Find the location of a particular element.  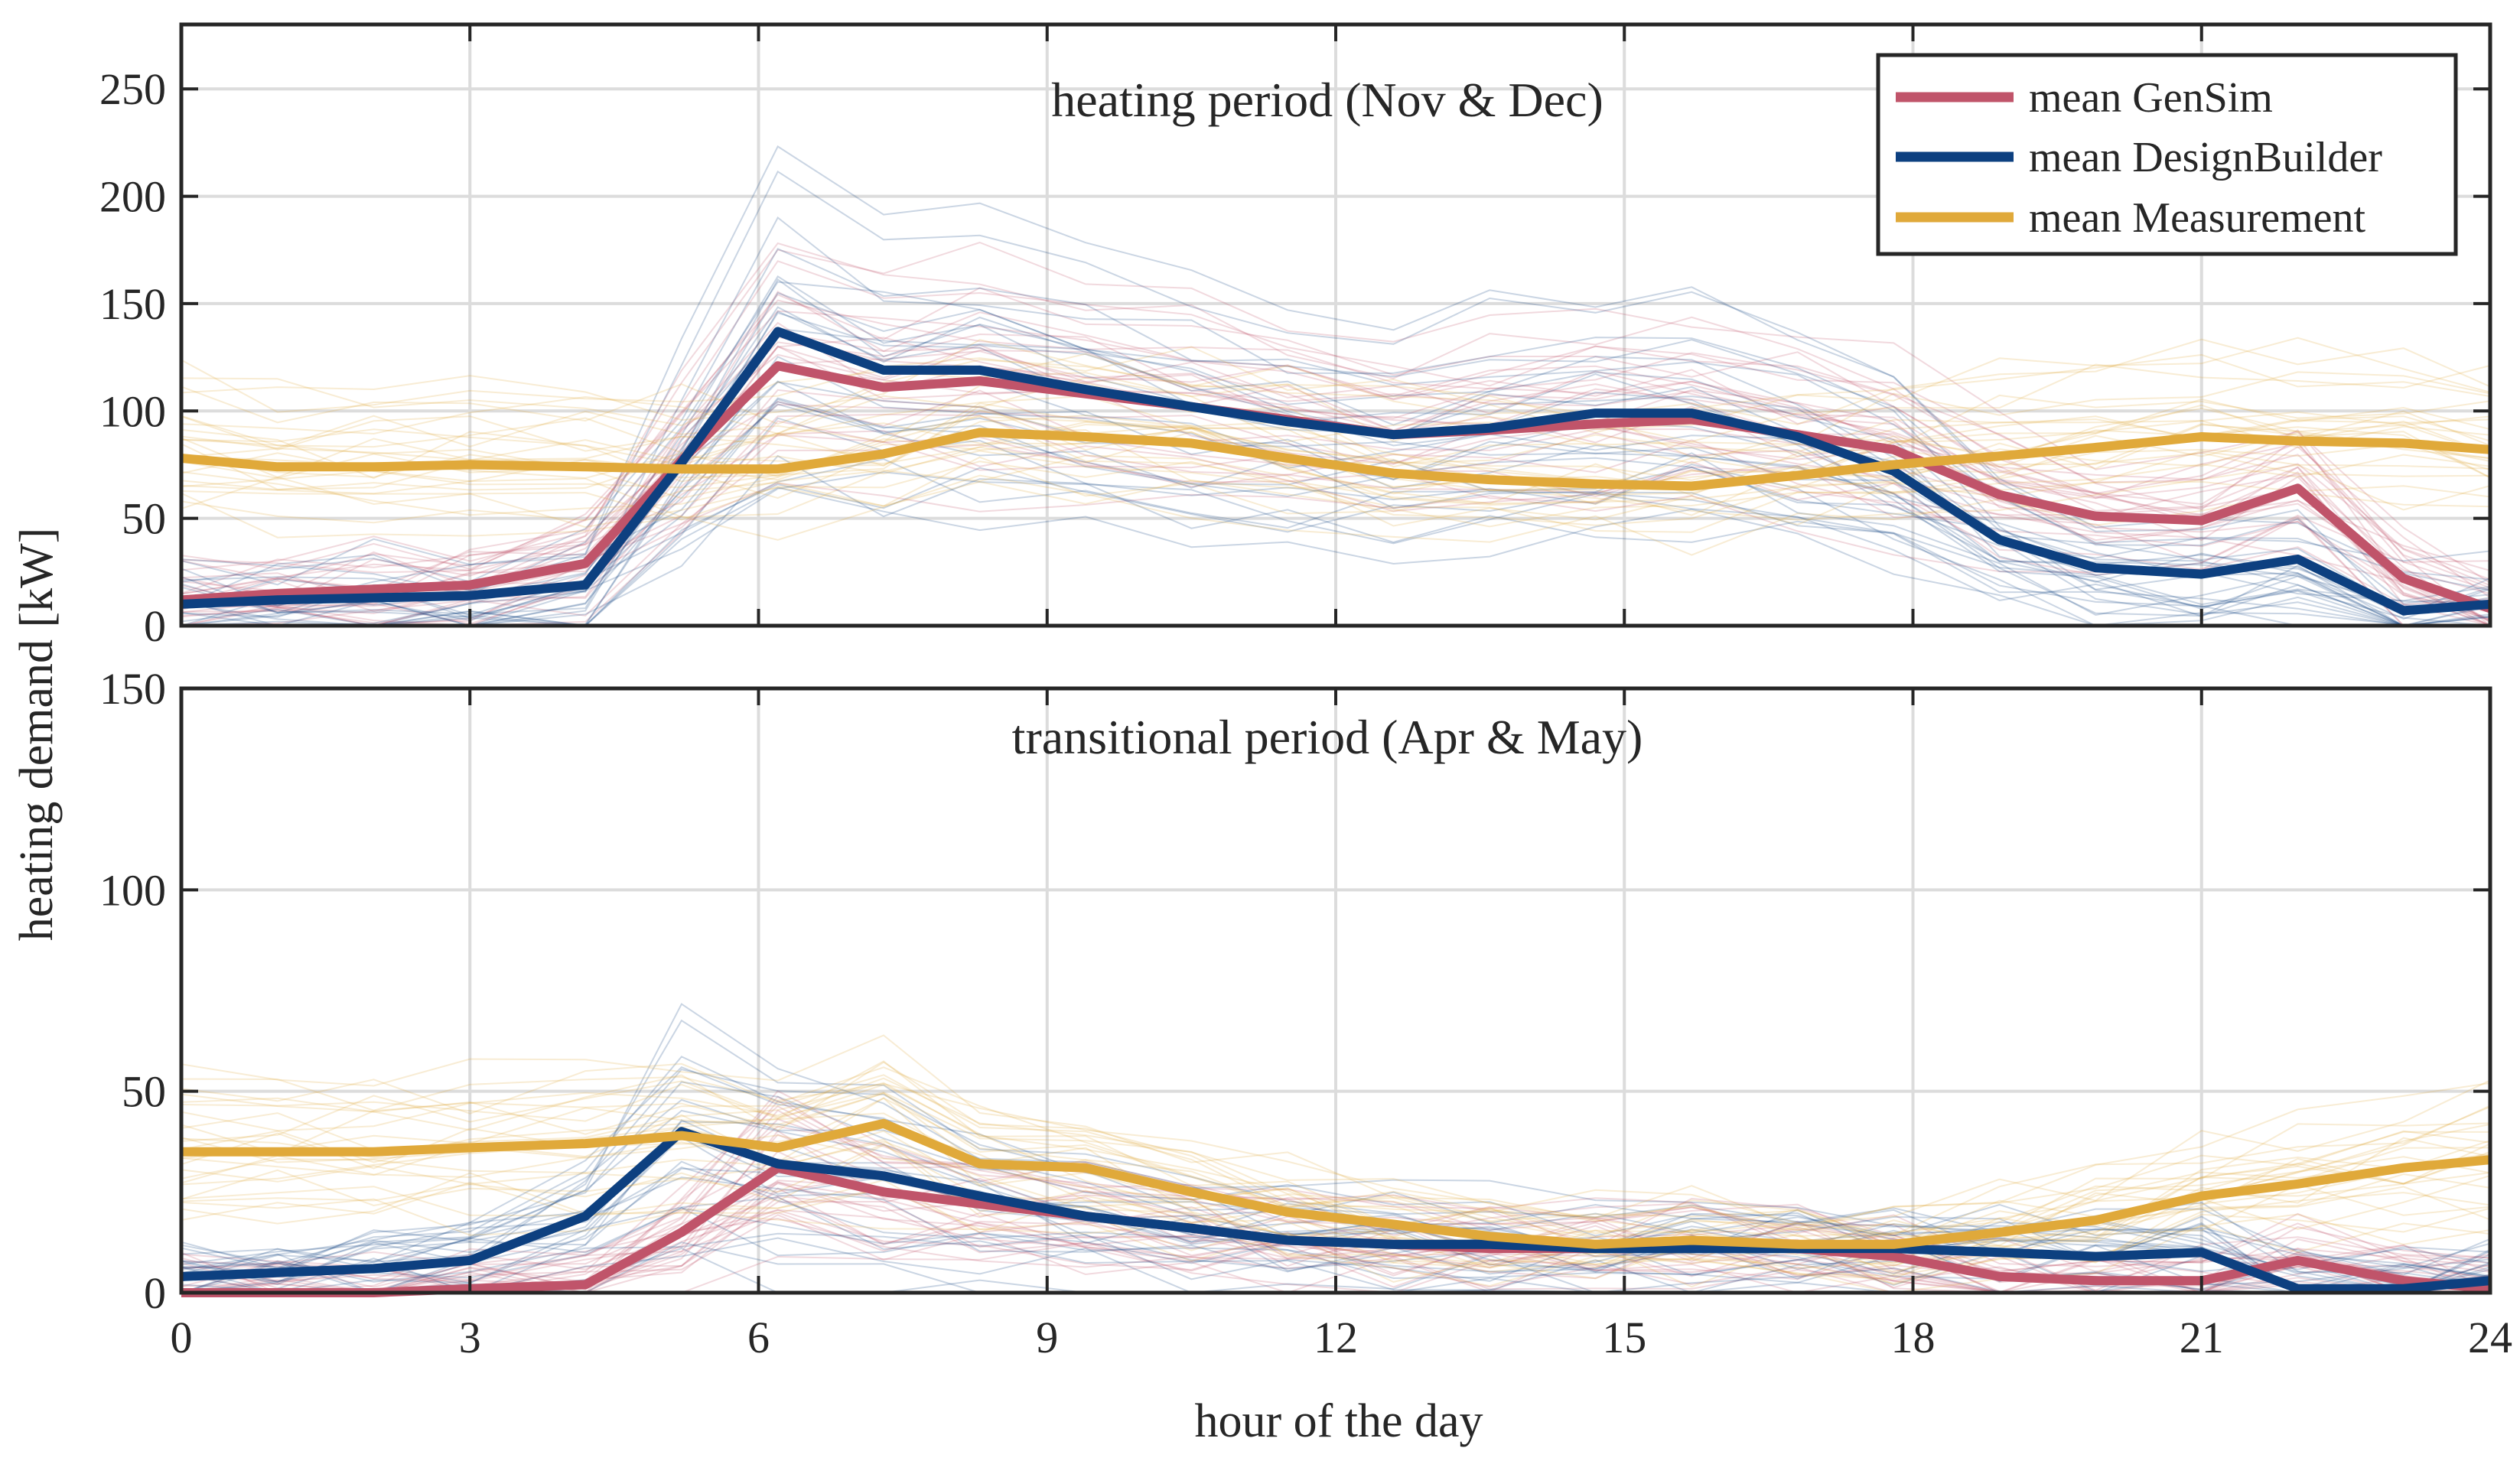

y-tick-labels: 0 50 100 150 200 250 is located at coordinates (132, 357).